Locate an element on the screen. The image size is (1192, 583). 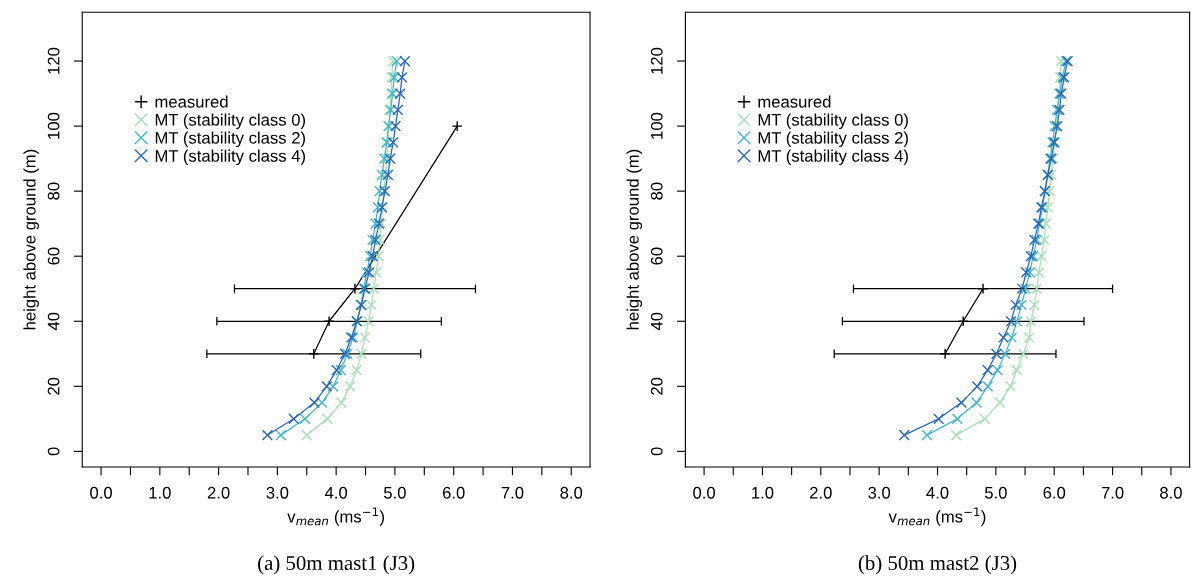
text: (a) 50m mast1 (J3) is located at coordinates (336, 565).